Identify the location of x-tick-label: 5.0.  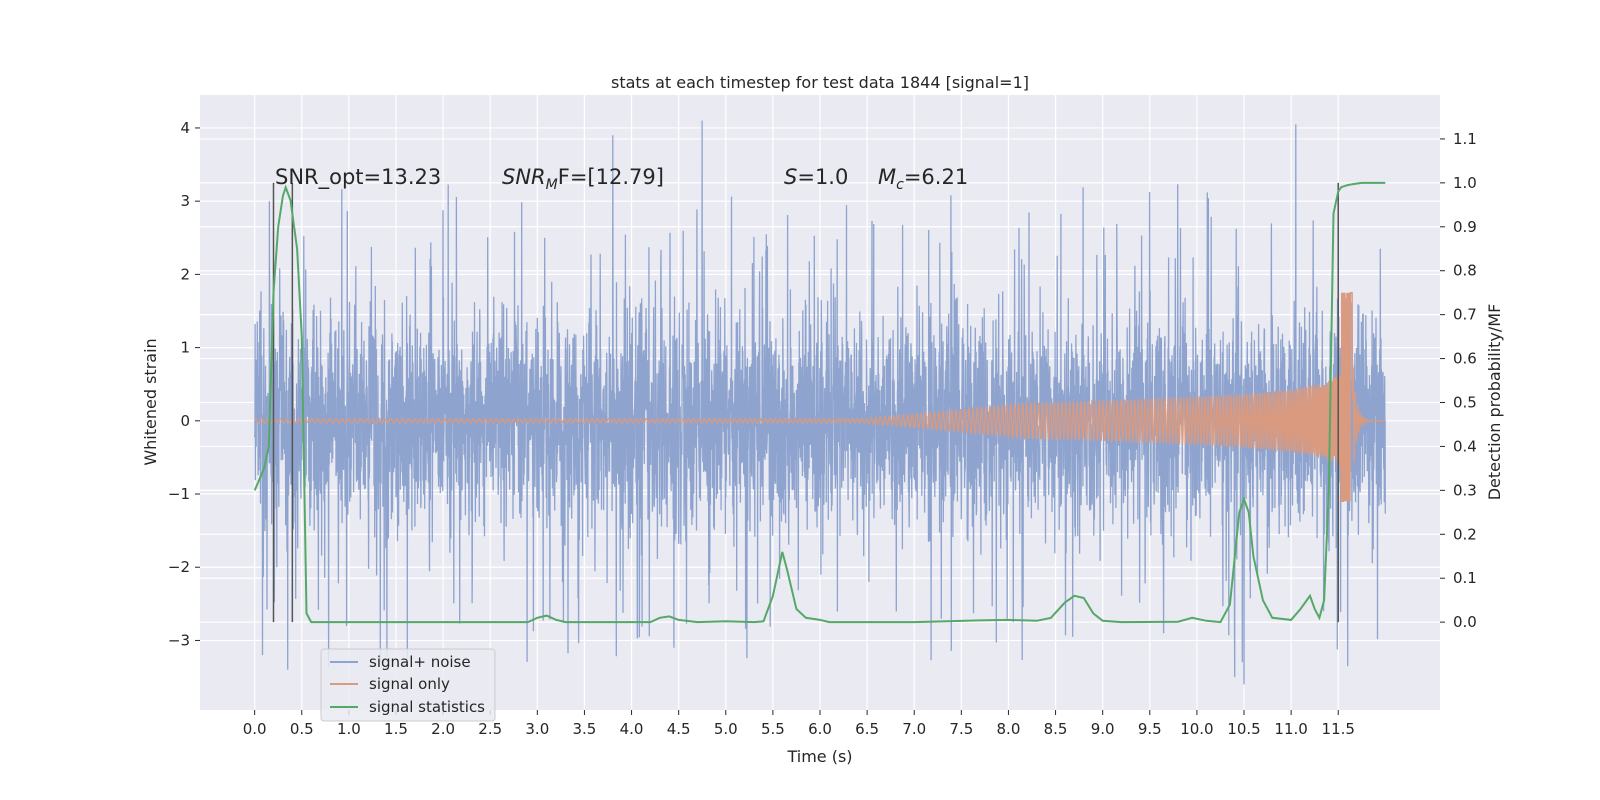
(726, 729).